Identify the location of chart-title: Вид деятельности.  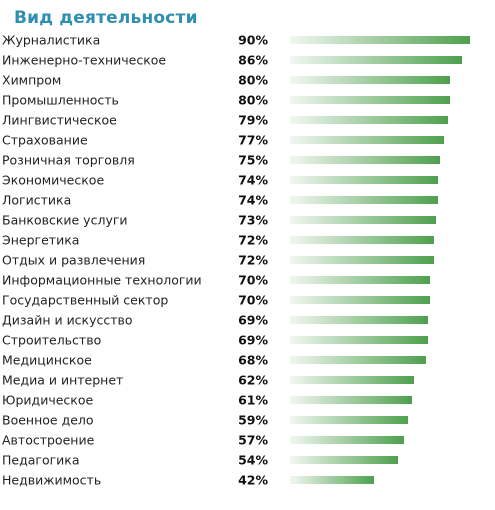
(106, 18).